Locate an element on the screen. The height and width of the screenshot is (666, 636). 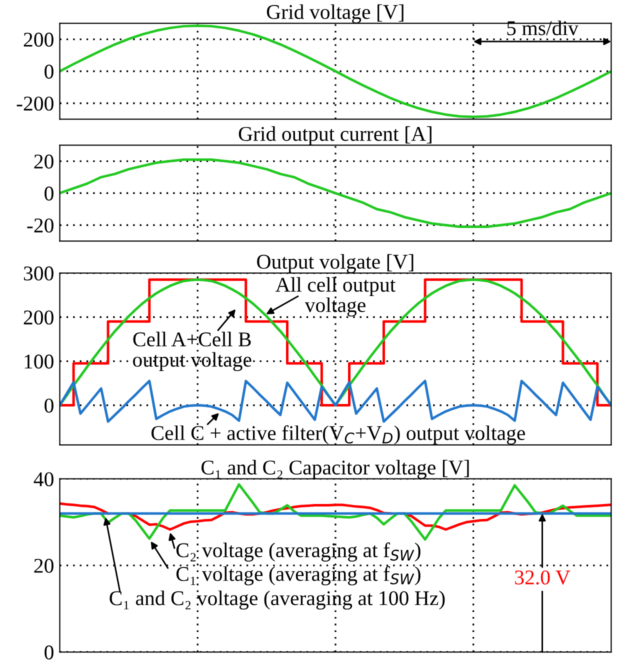
annotation: All cell output voltage is located at coordinates (336, 296).